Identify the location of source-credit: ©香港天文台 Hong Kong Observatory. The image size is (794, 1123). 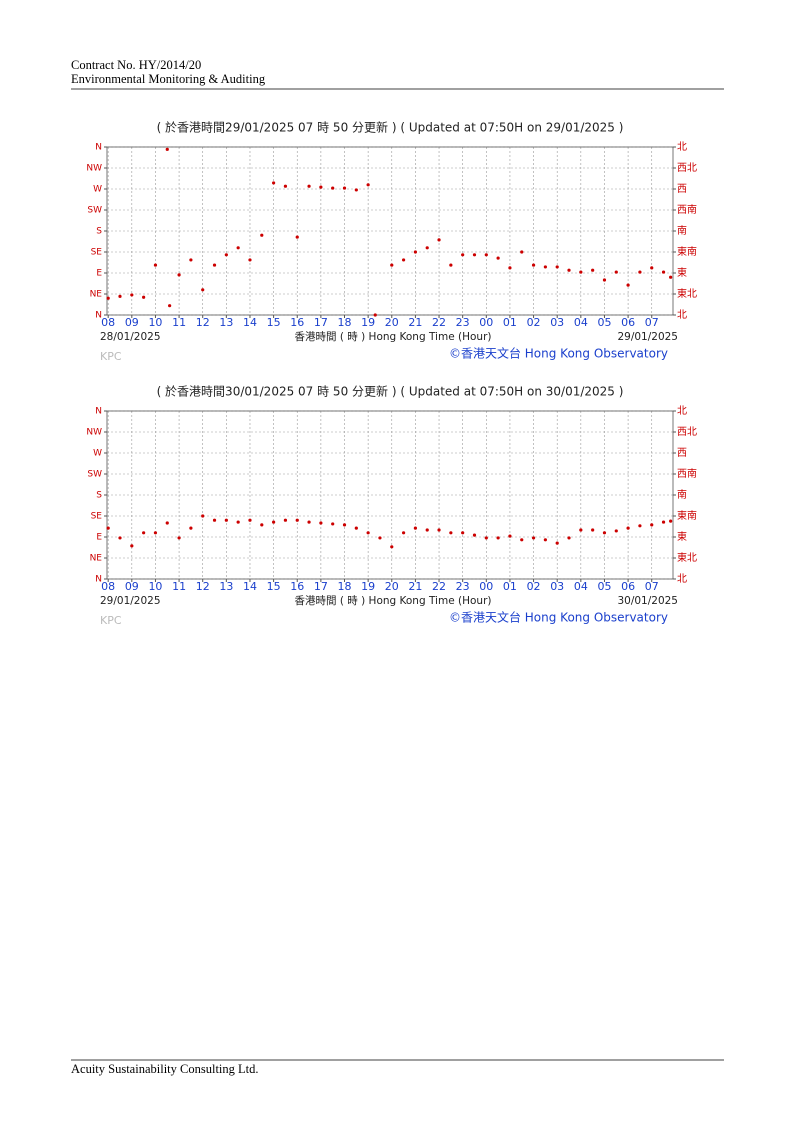
(558, 617).